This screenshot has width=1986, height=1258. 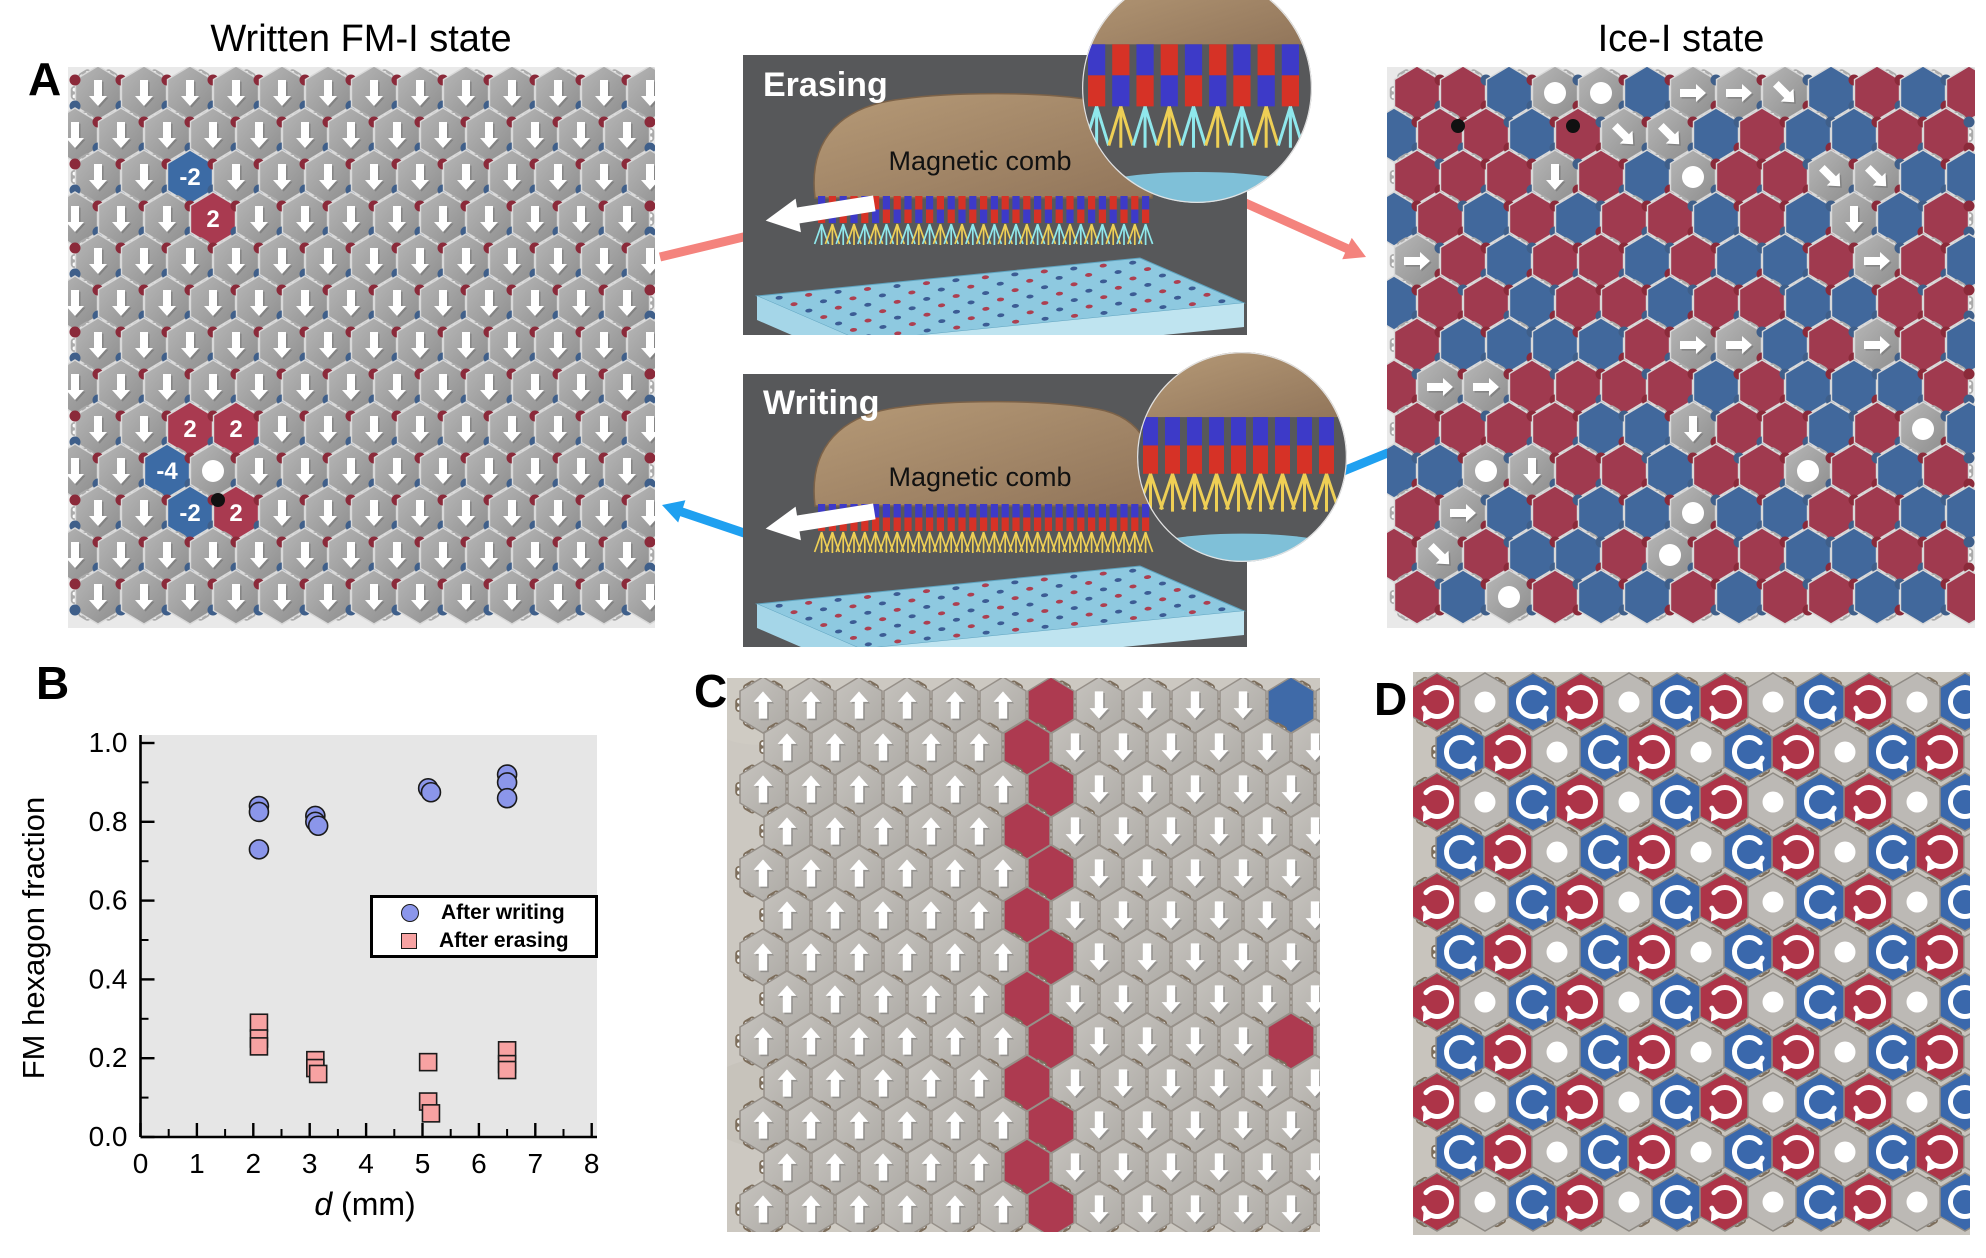 I want to click on y-tick-label: 0.6, so click(x=108, y=900).